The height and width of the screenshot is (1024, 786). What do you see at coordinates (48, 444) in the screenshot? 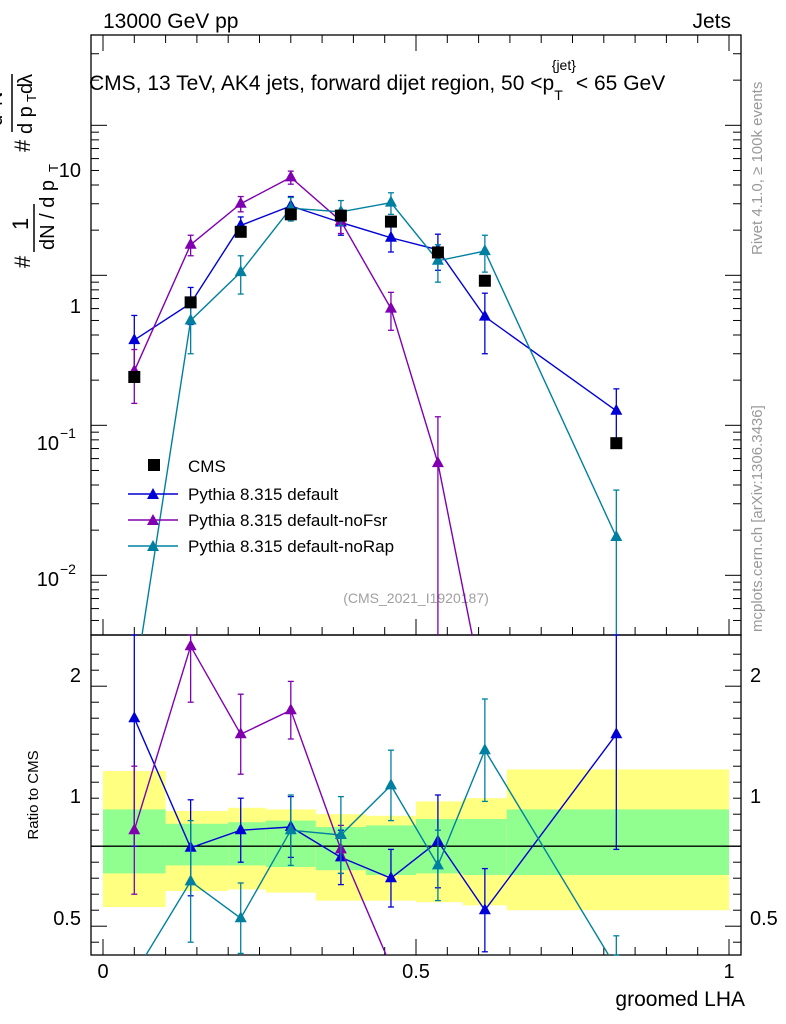
I see `ytick-label-0.1-base: 10` at bounding box center [48, 444].